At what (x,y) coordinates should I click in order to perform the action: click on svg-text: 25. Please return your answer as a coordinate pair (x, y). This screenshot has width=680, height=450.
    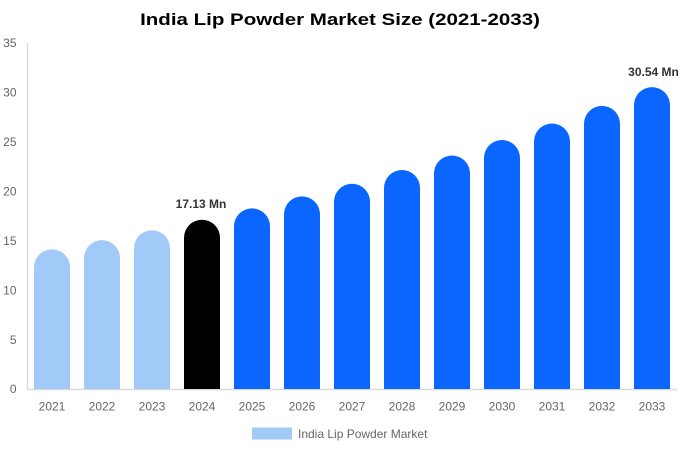
    Looking at the image, I should click on (10, 142).